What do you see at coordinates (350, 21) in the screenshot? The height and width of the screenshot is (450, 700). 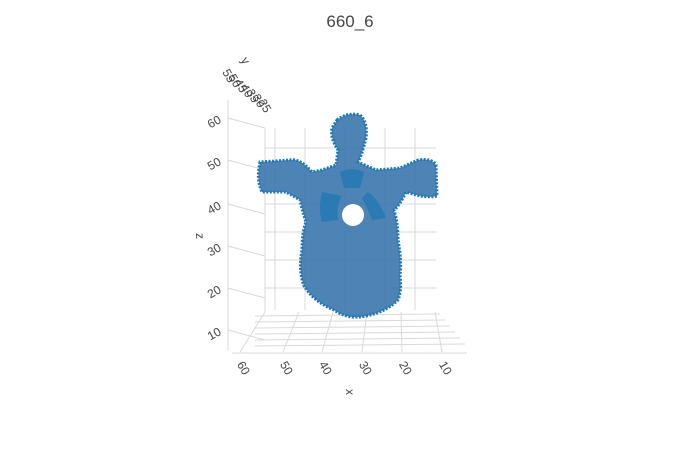 I see `chart-title: 660_6` at bounding box center [350, 21].